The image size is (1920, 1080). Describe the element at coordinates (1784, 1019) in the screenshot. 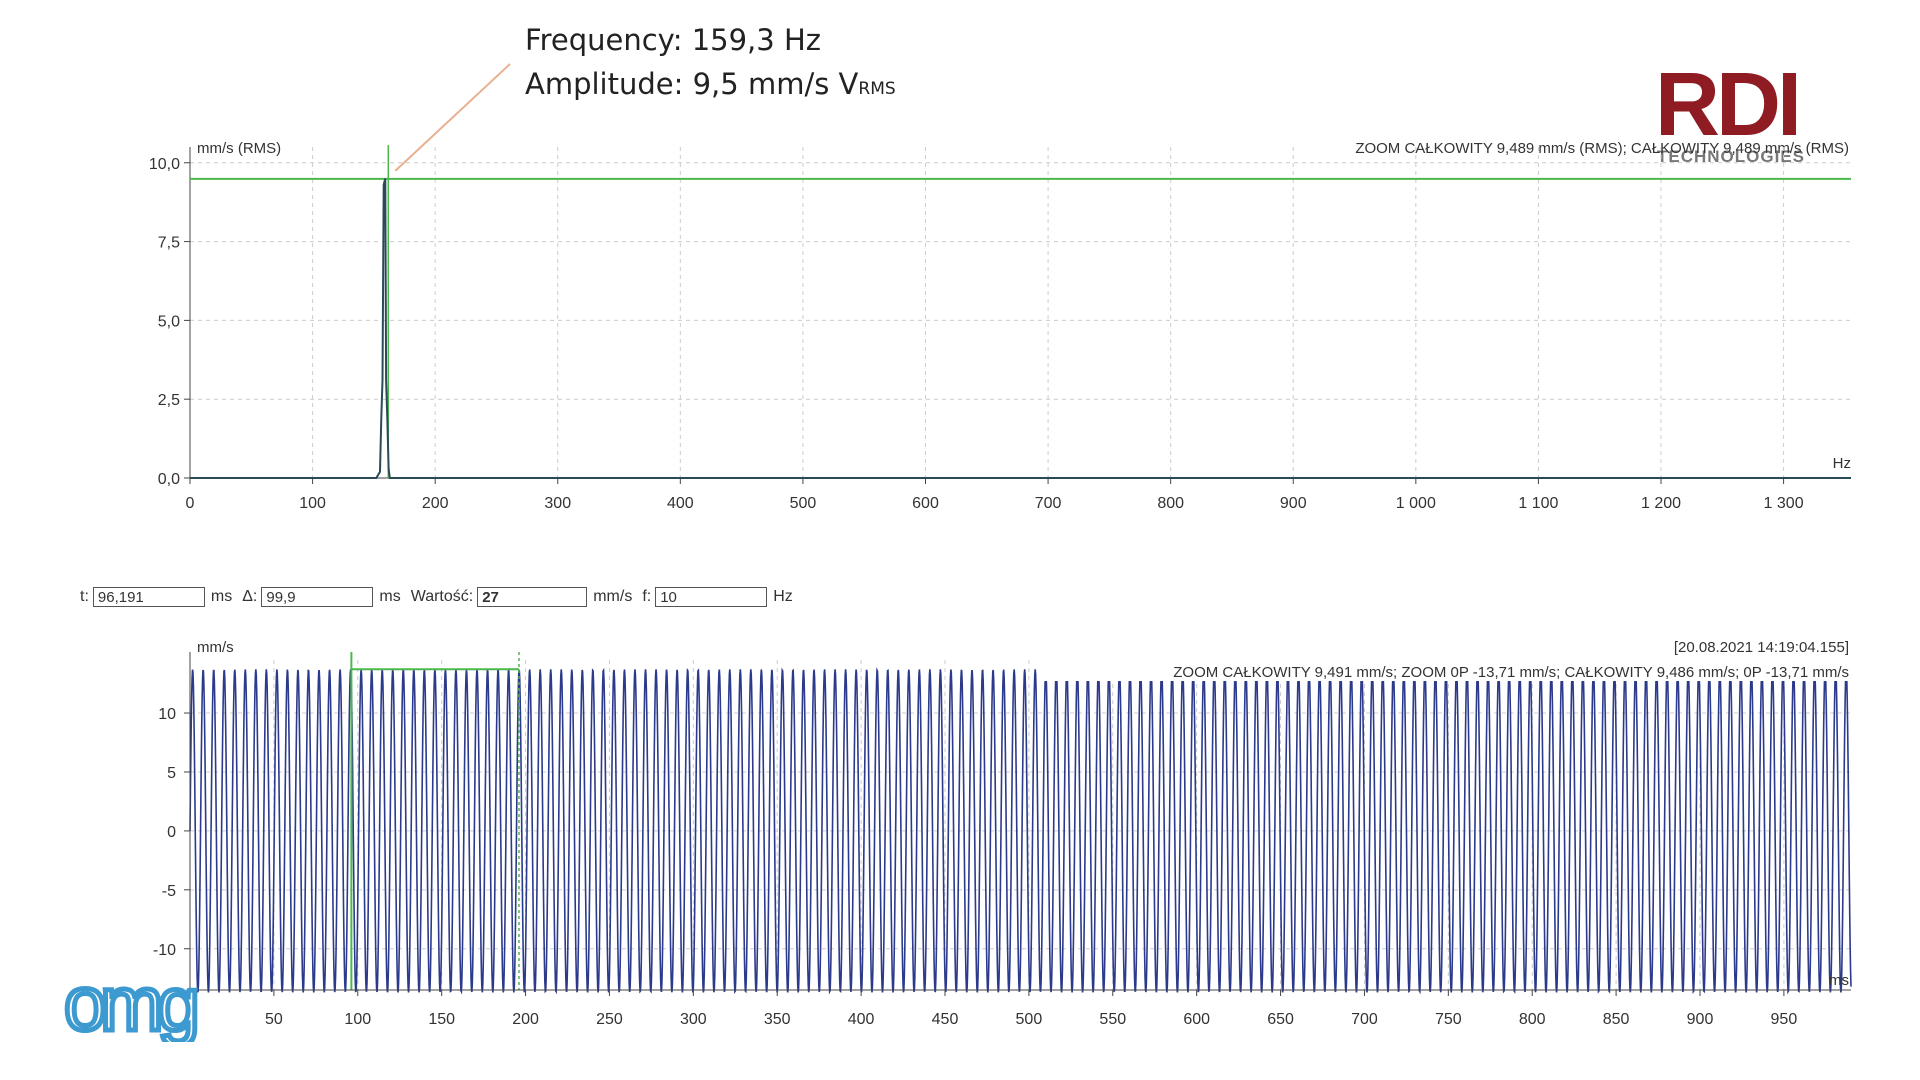

I see `waveform-x-tick-label: 950` at that location.